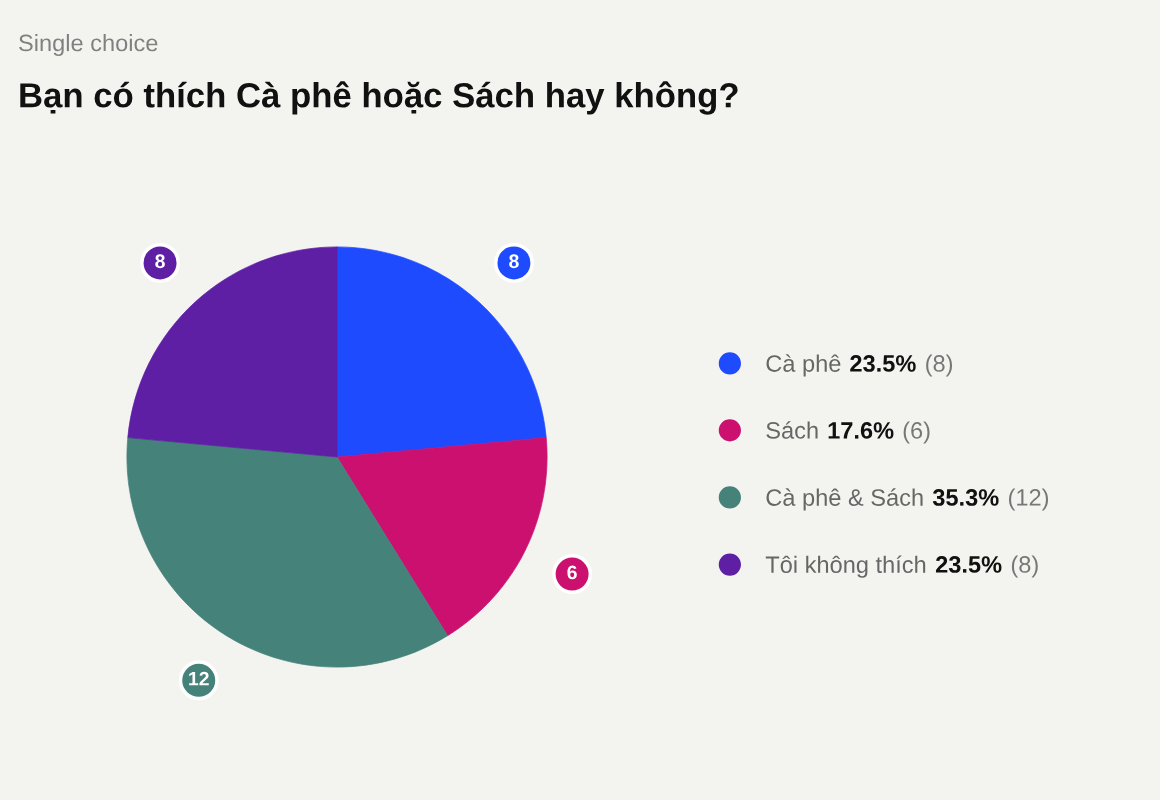  What do you see at coordinates (916, 432) in the screenshot?
I see `text: (6)` at bounding box center [916, 432].